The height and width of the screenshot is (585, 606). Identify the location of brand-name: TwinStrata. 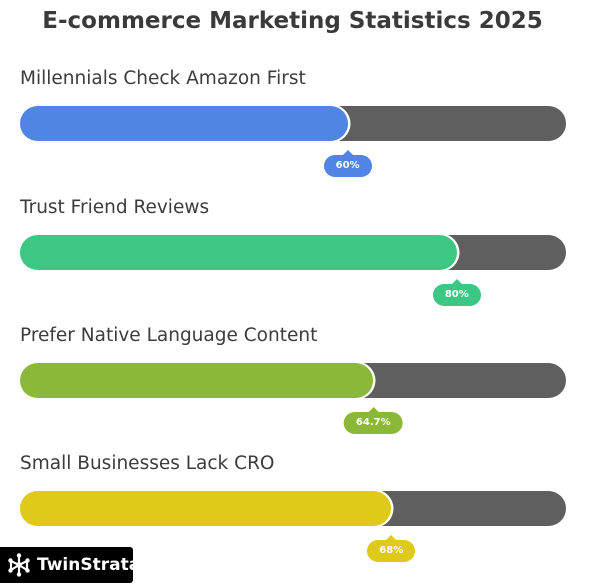
(89, 565).